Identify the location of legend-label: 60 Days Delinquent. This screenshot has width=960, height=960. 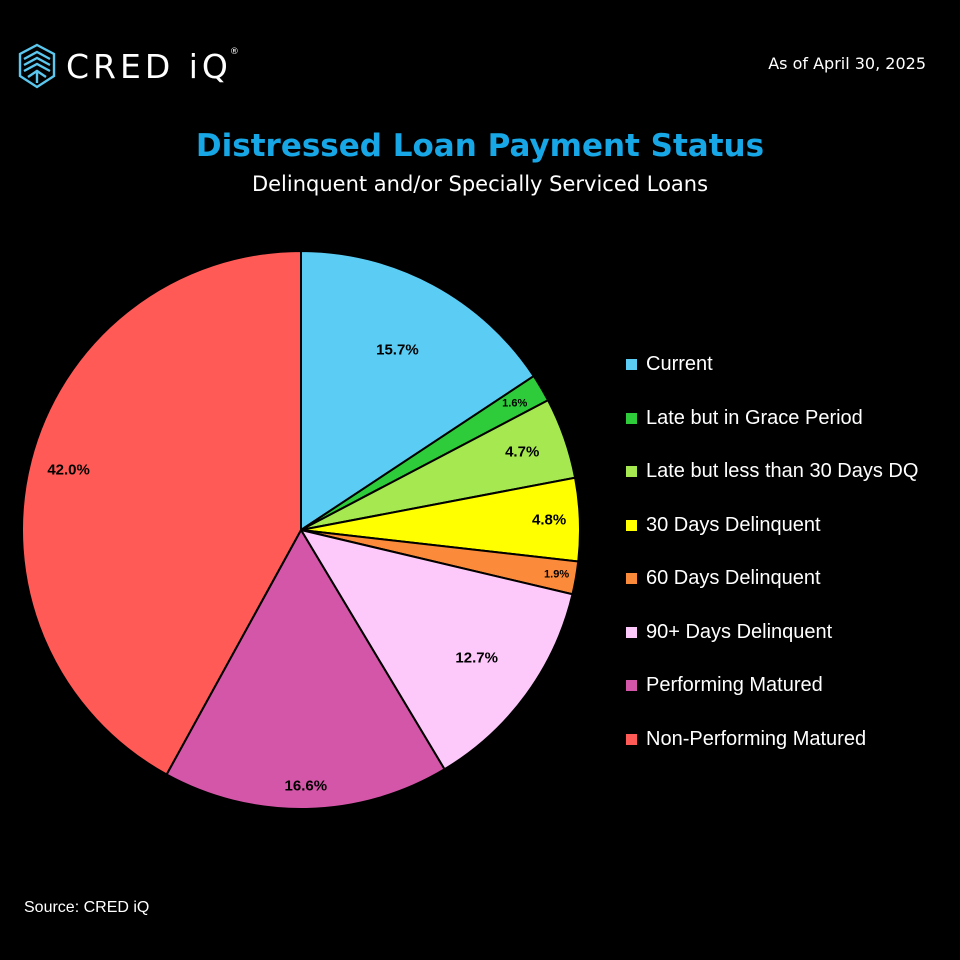
(733, 578).